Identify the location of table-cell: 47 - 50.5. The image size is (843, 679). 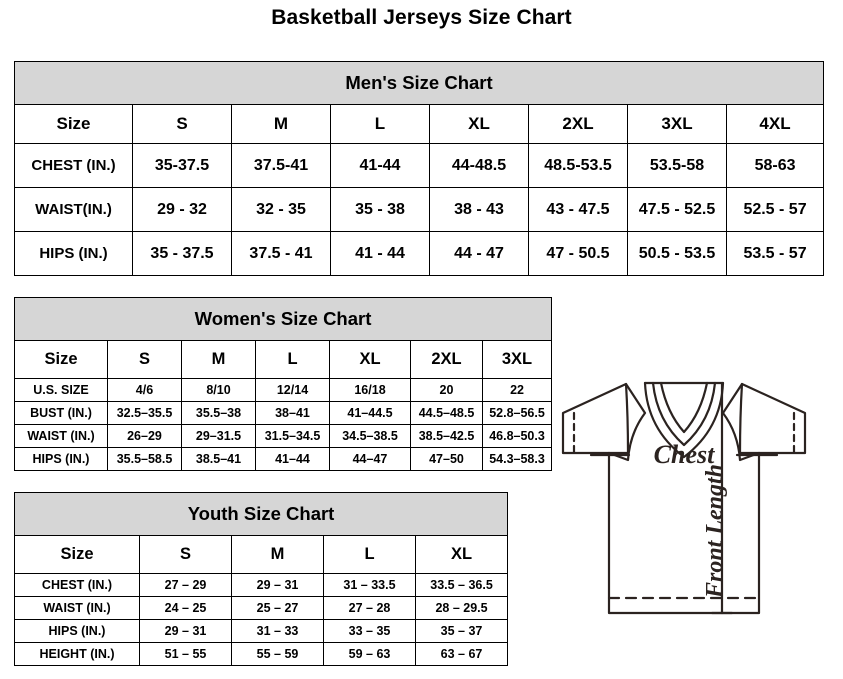
(578, 253).